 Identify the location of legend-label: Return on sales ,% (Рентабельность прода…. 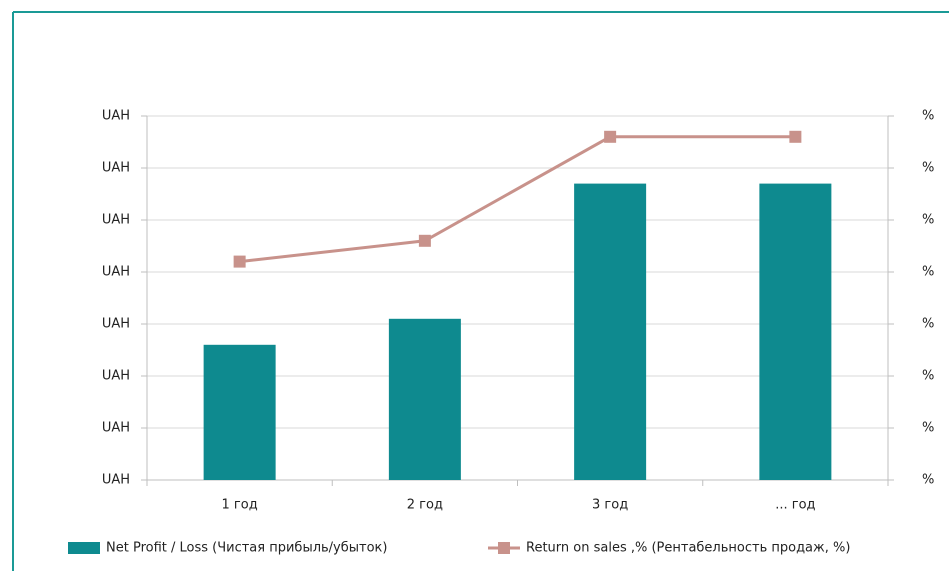
(688, 548).